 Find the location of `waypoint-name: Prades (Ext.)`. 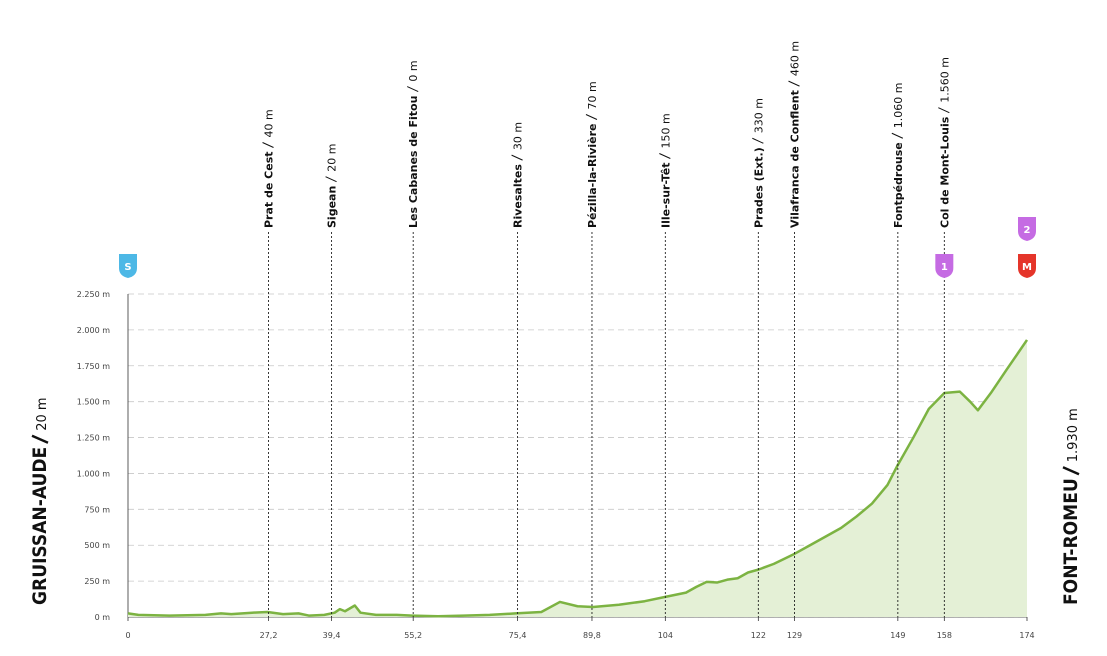

waypoint-name: Prades (Ext.) is located at coordinates (758, 187).